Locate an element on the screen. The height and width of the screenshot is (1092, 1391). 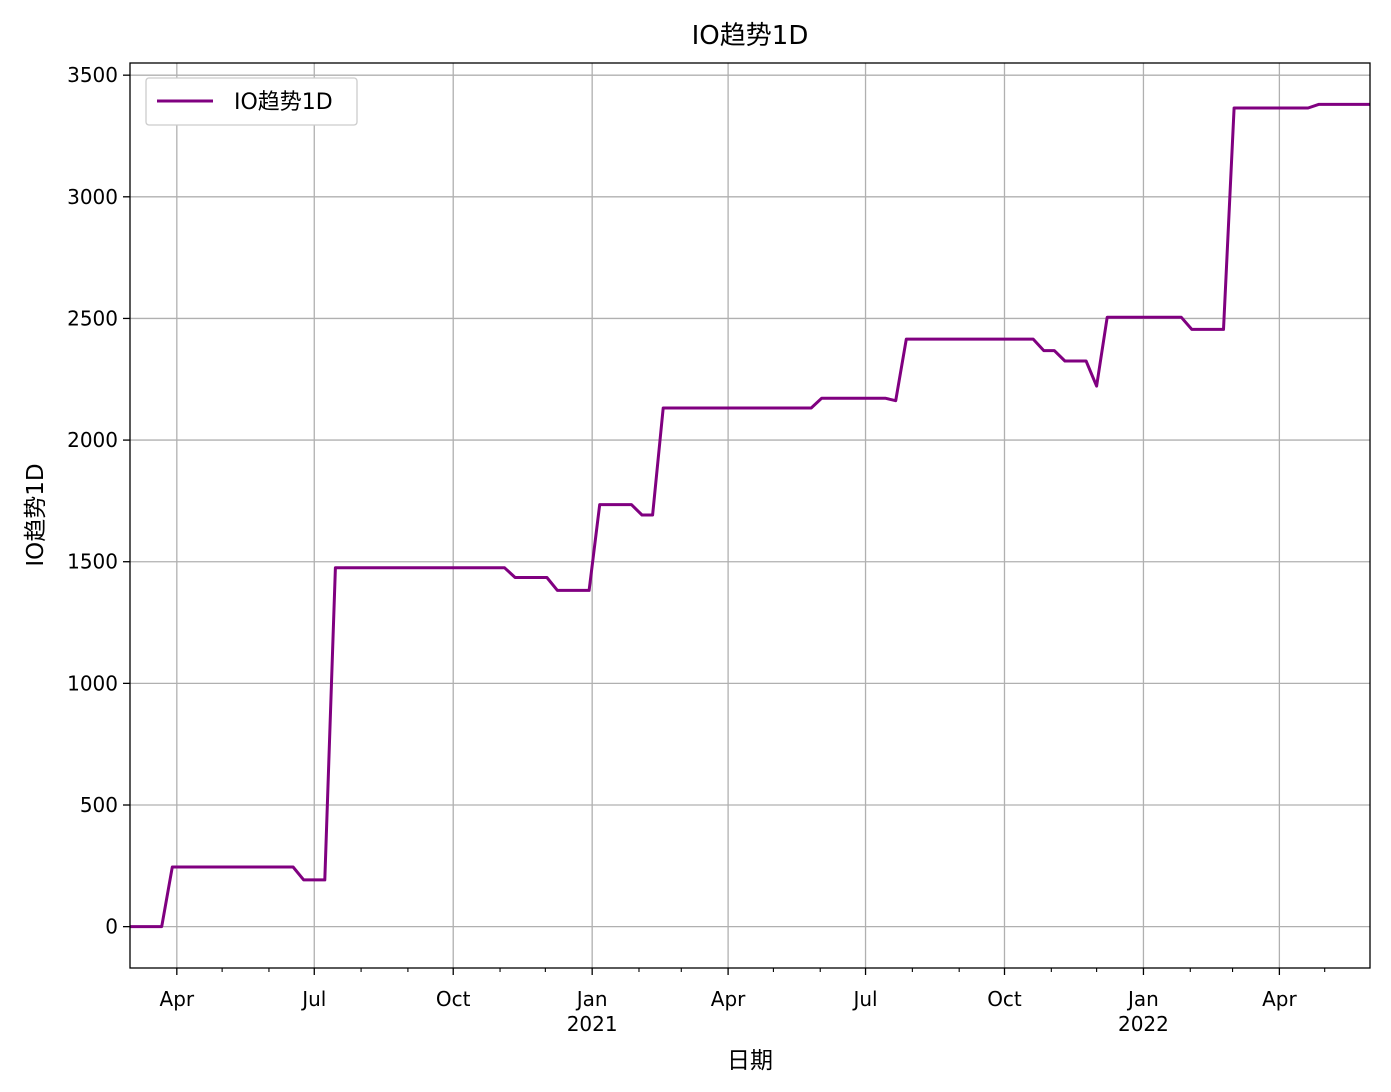
y-tick-label: 2000 is located at coordinates (92, 440).